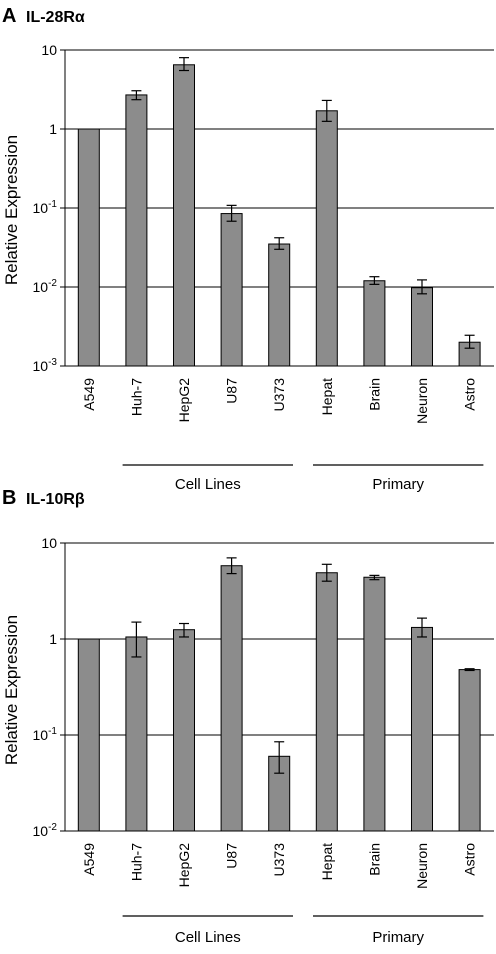 The width and height of the screenshot is (496, 954). I want to click on panel-a-title: IL-28Rα, so click(55, 17).